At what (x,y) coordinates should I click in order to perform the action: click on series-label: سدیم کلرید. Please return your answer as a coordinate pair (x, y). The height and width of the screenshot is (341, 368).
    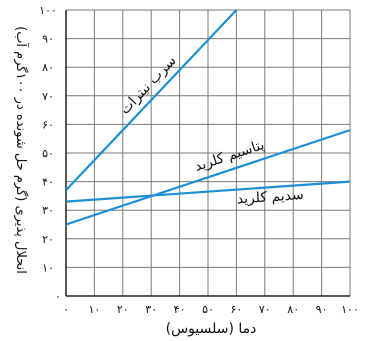
    Looking at the image, I should click on (270, 197).